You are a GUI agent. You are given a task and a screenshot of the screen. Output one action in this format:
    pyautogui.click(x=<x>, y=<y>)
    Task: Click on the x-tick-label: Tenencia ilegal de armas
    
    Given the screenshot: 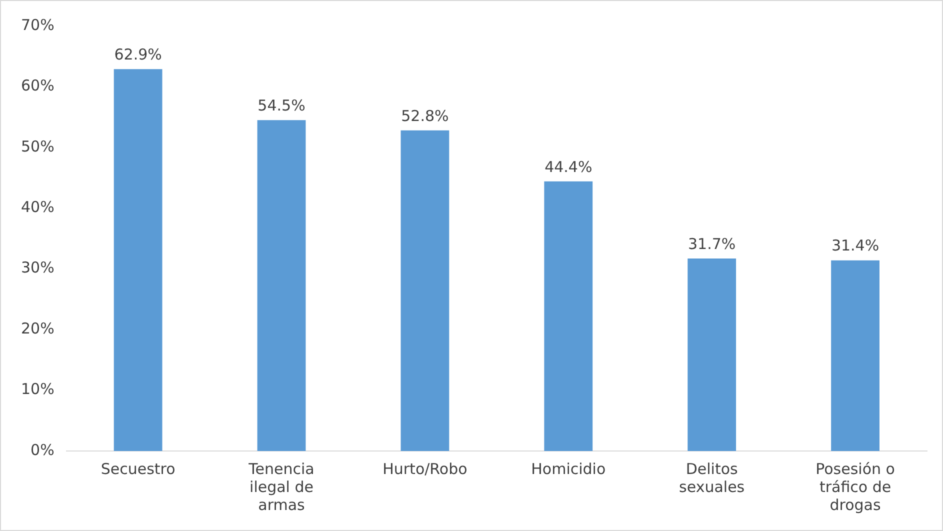 What is the action you would take?
    pyautogui.click(x=281, y=487)
    